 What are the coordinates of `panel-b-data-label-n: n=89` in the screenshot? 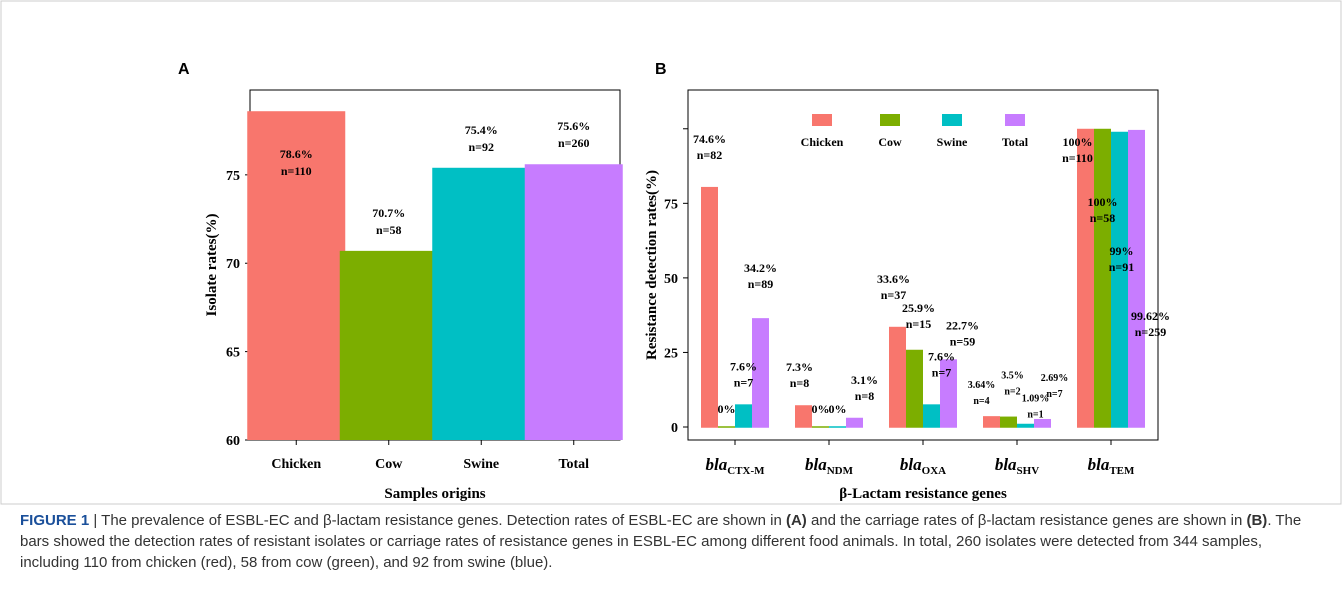 It's located at (761, 284).